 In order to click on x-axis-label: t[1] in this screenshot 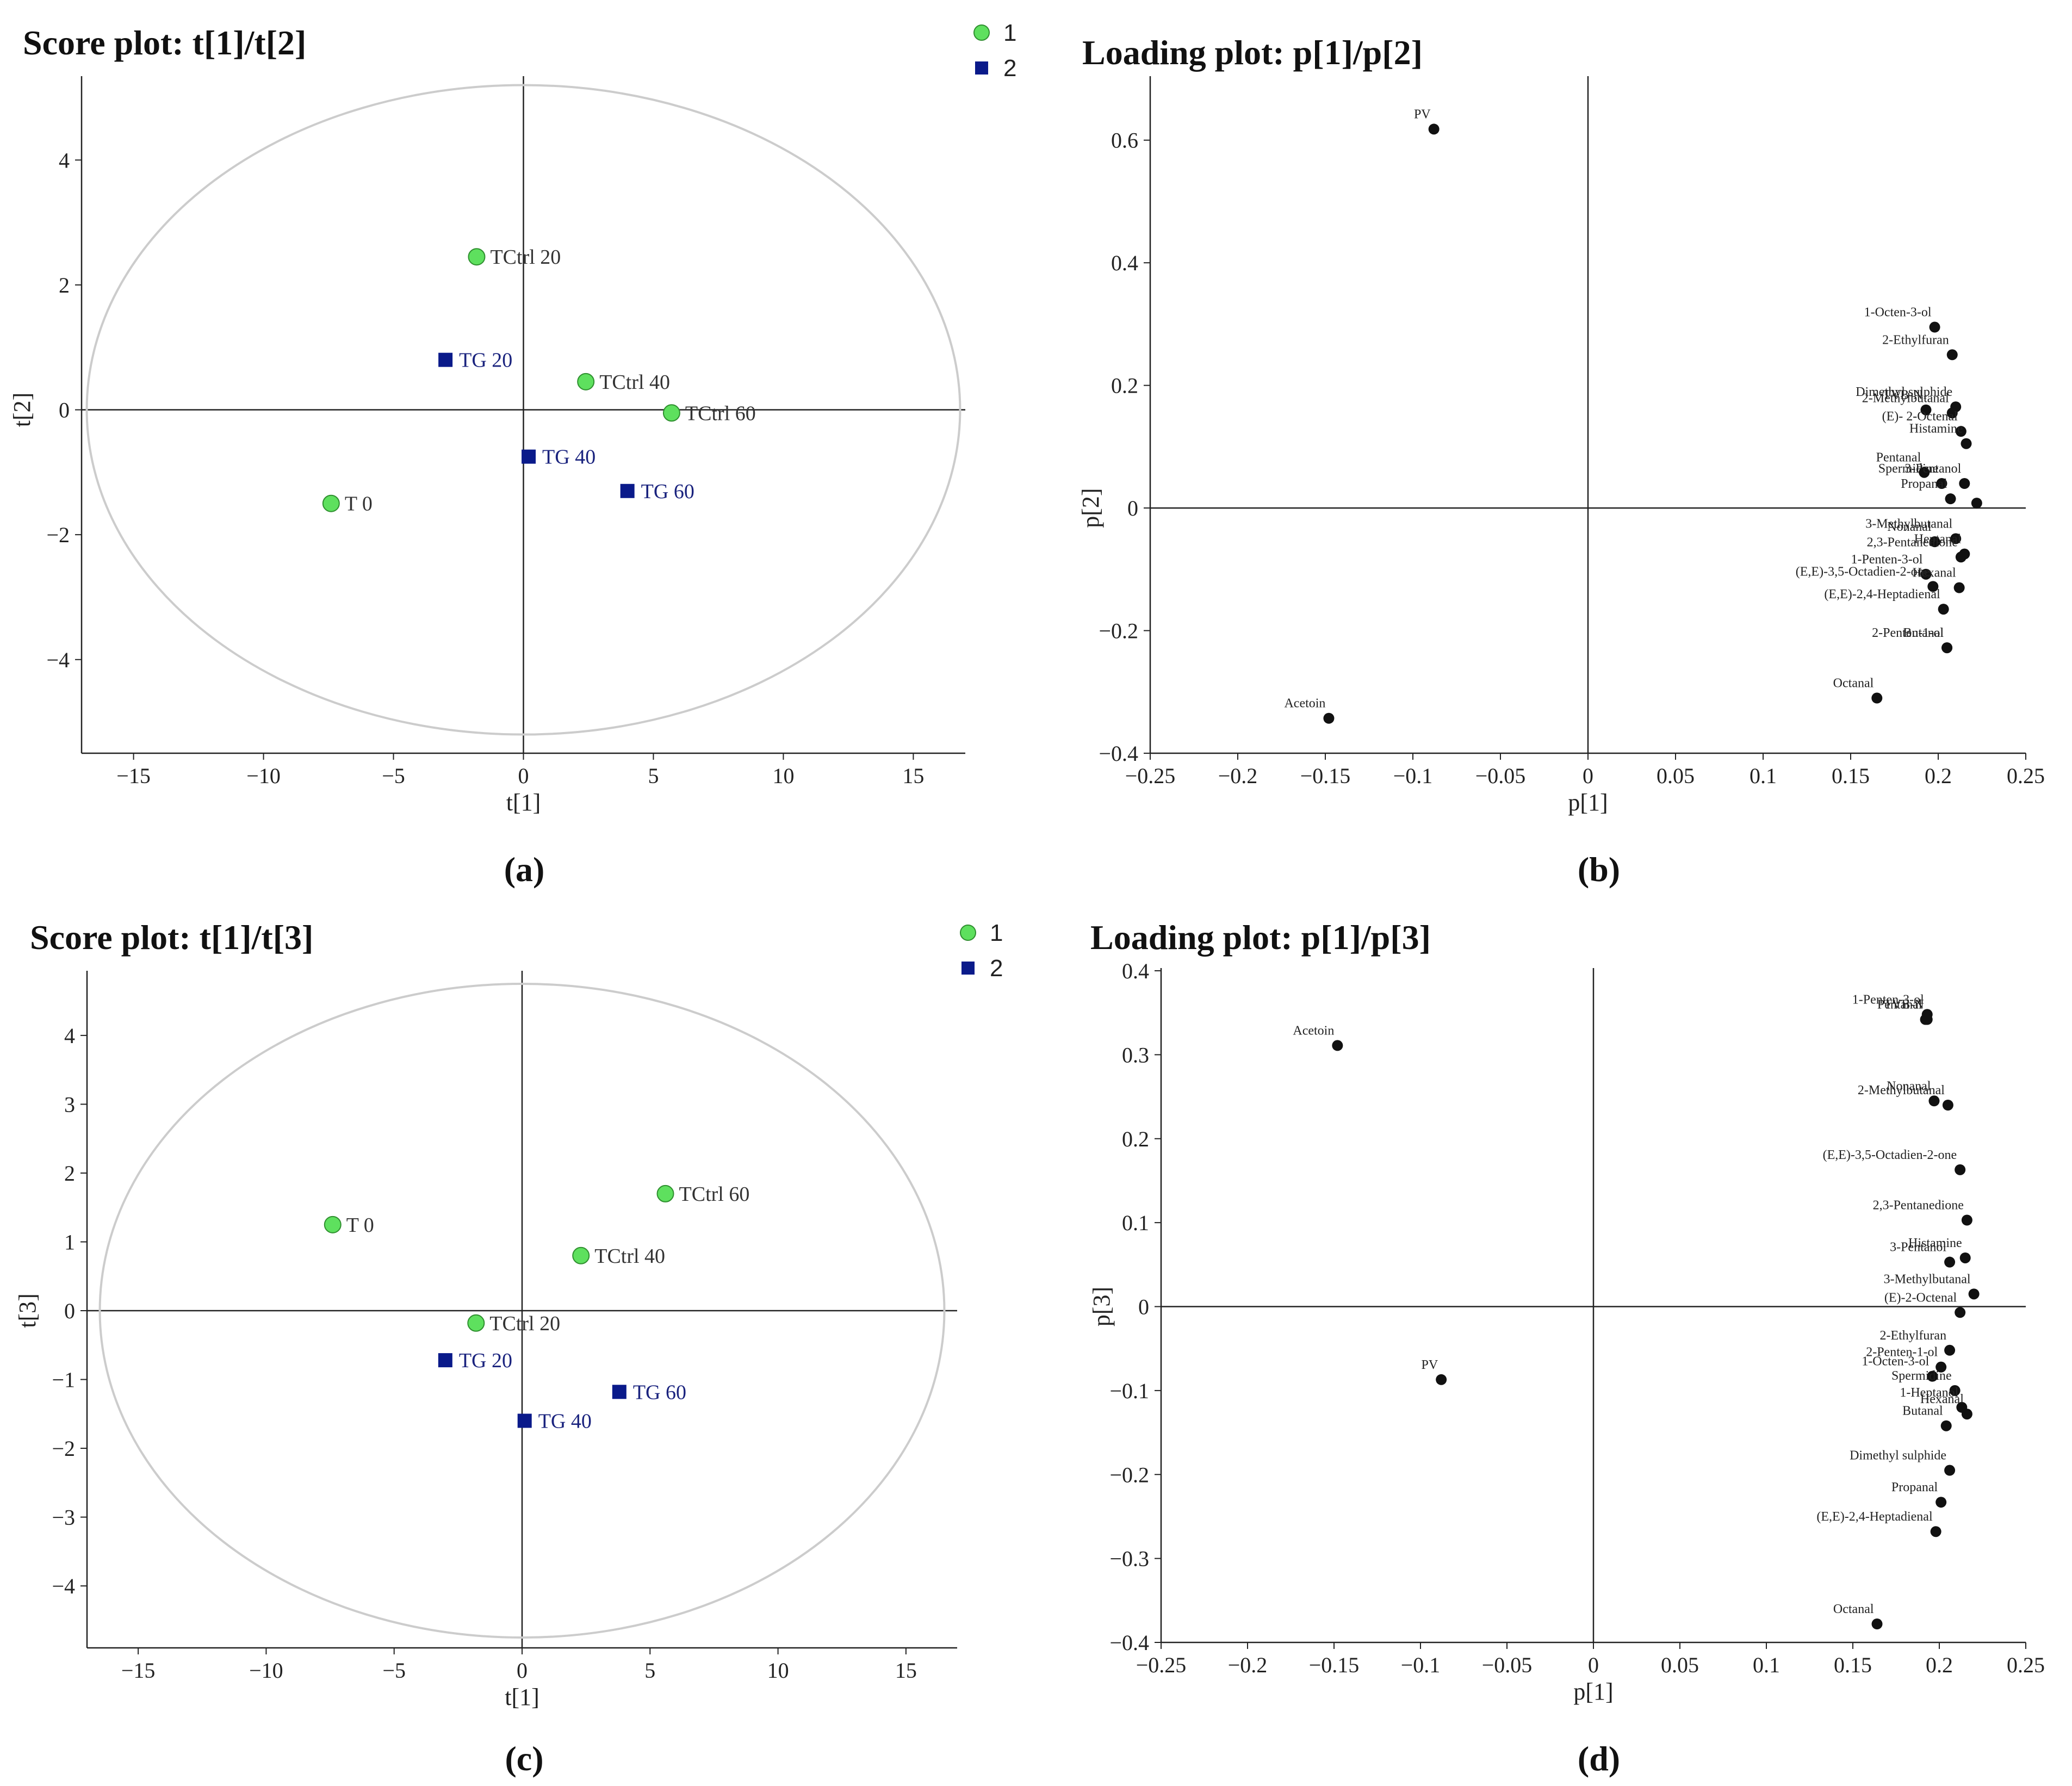, I will do `click(524, 802)`.